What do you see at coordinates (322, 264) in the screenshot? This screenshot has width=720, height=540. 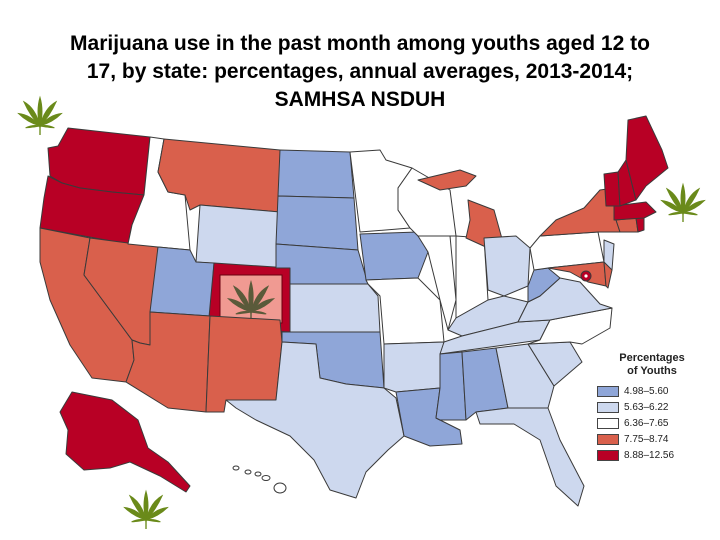 I see `state-nebraska` at bounding box center [322, 264].